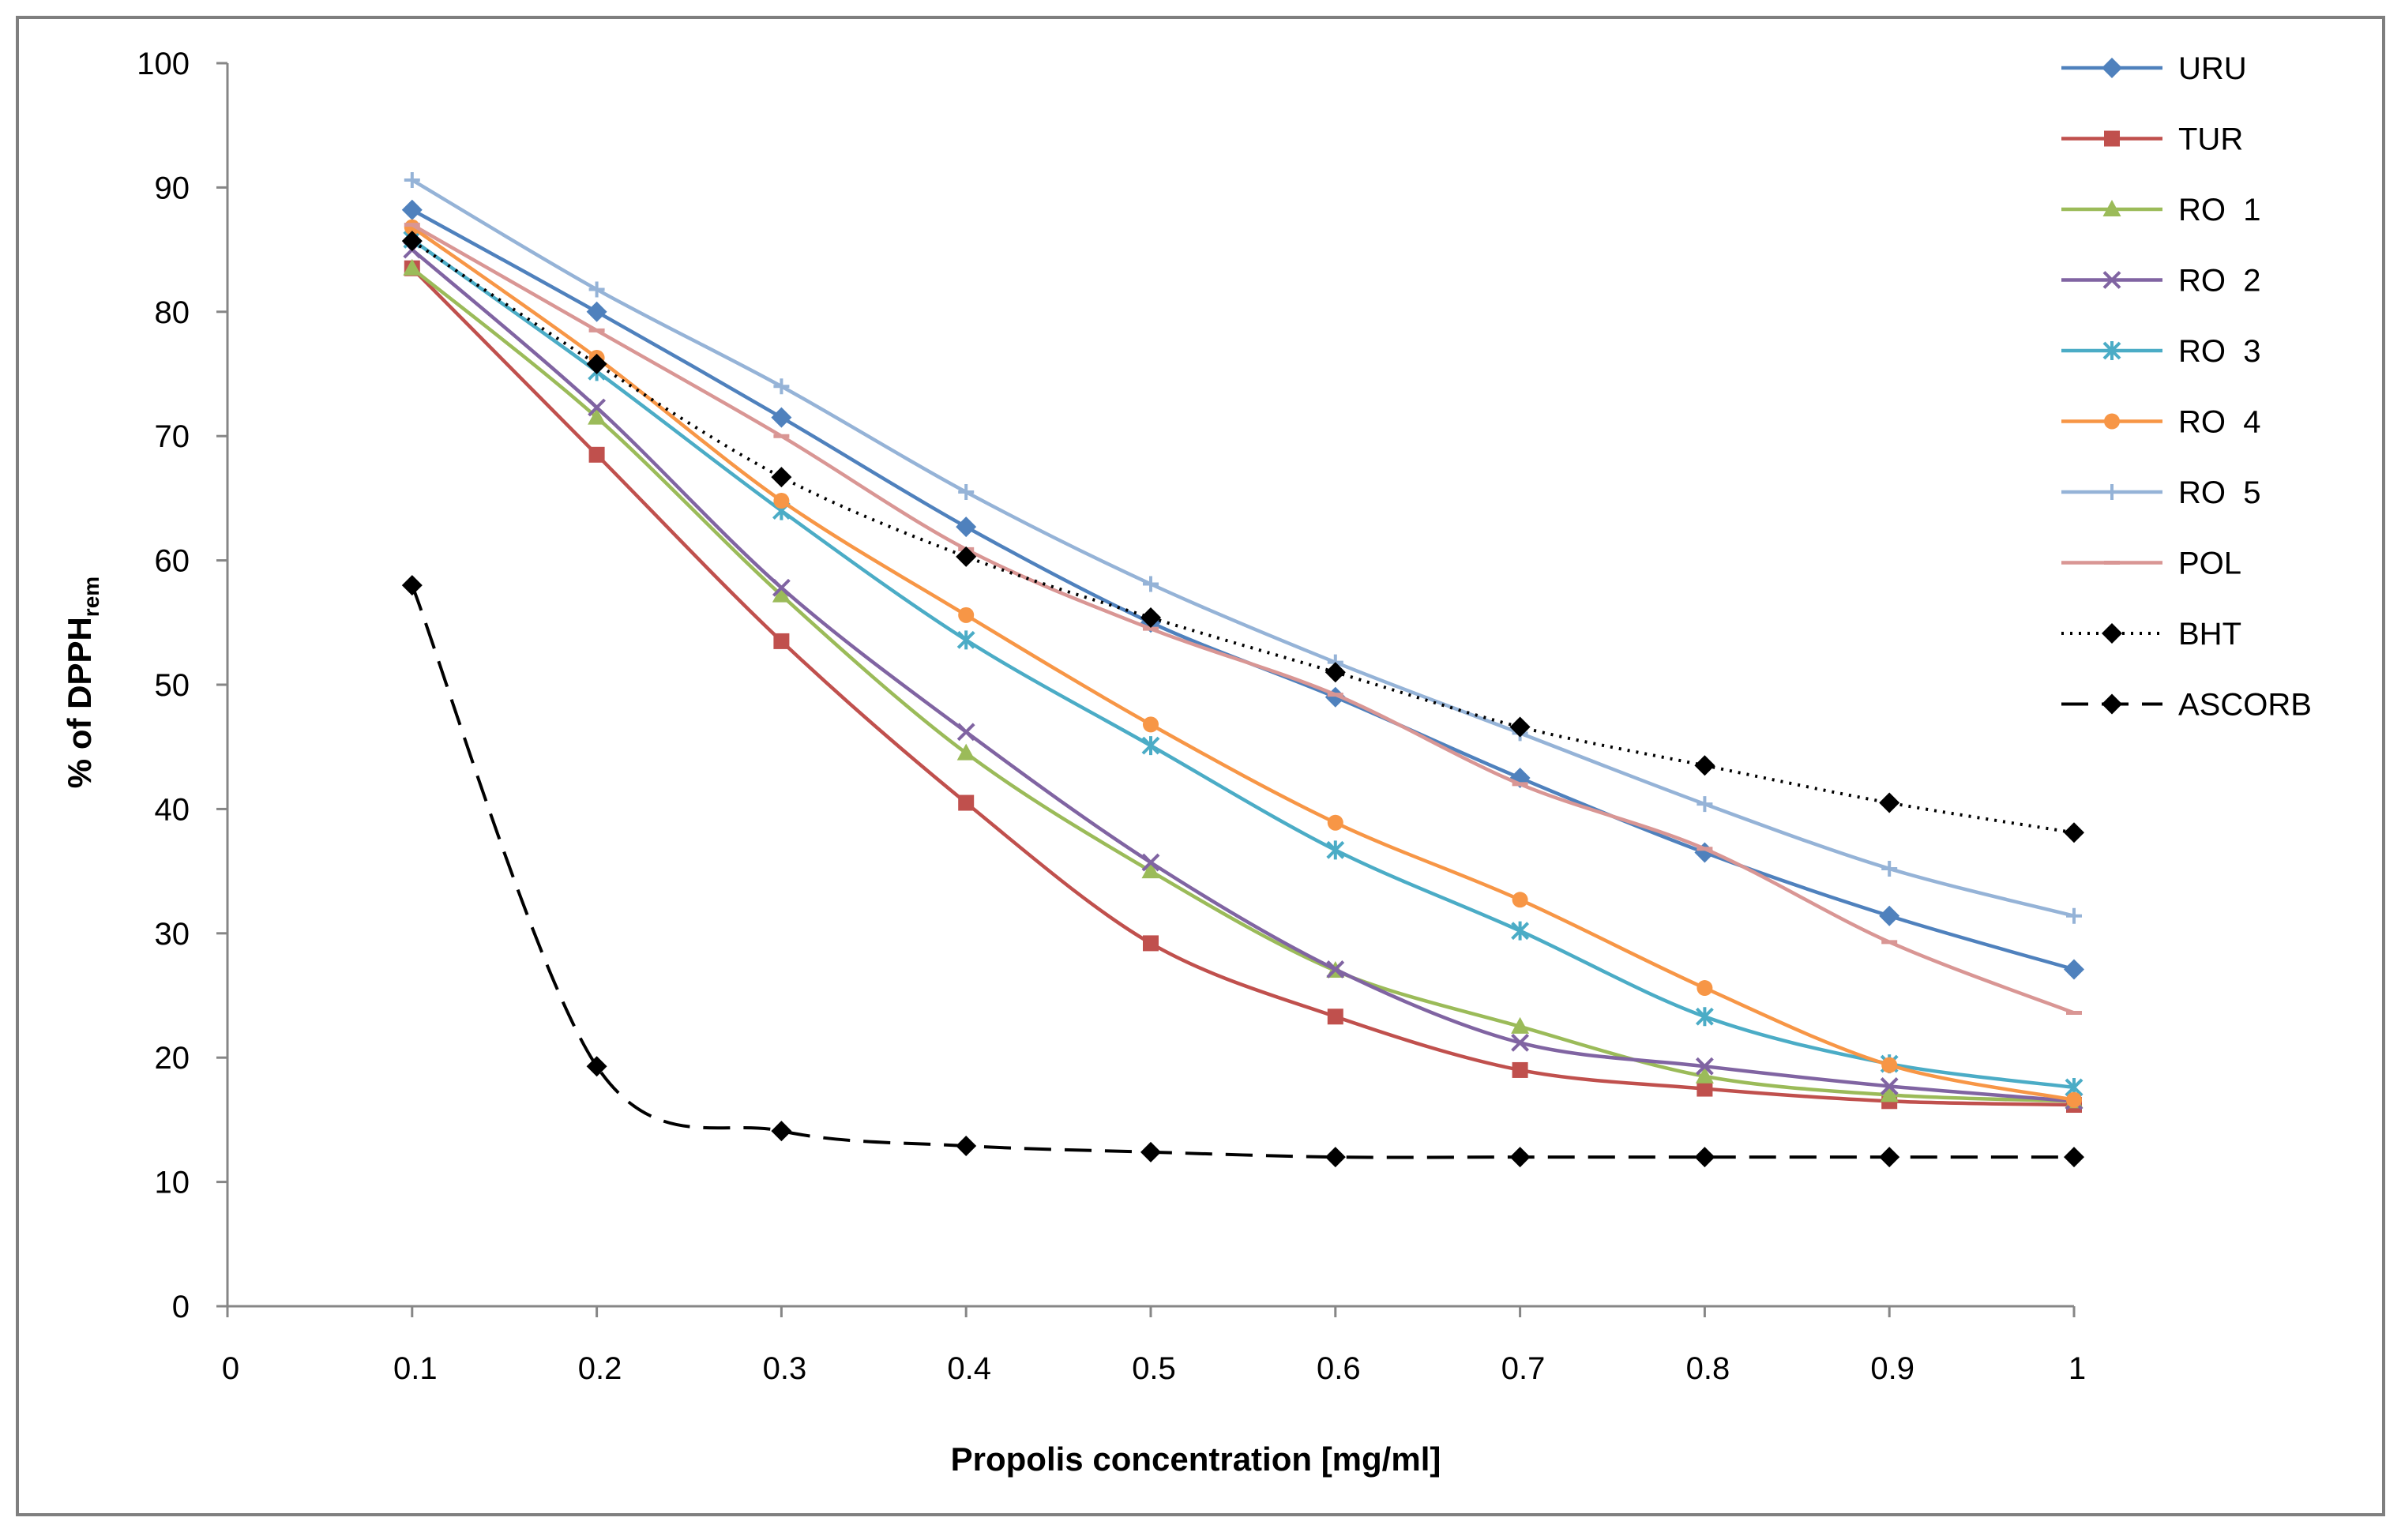 The image size is (2401, 1540). Describe the element at coordinates (782, 477) in the screenshot. I see `point-bht-0.3` at that location.